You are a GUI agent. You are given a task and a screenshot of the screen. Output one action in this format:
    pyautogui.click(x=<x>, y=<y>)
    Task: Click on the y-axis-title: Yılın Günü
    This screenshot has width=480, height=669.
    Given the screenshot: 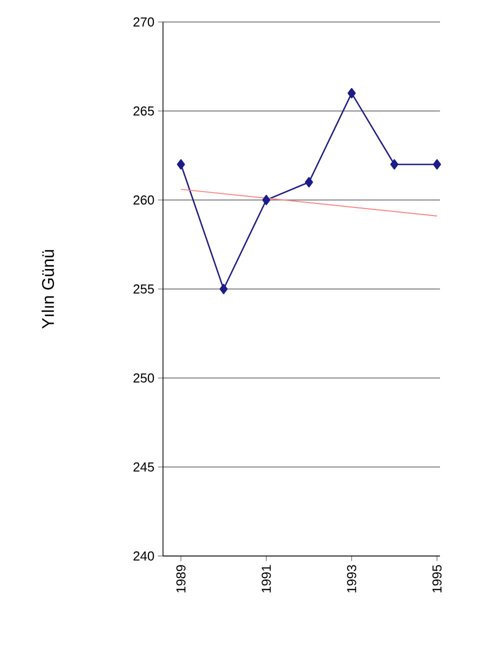 What is the action you would take?
    pyautogui.click(x=48, y=289)
    